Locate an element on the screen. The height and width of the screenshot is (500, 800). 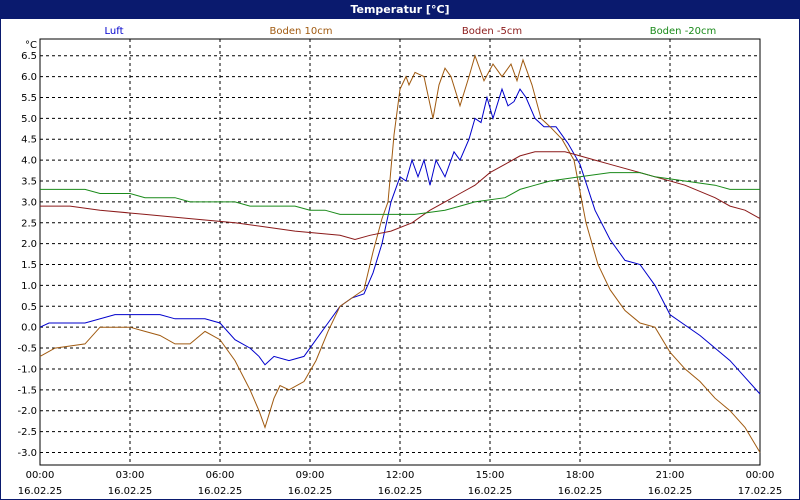
y-tick-label: 2.5 is located at coordinates (29, 223).